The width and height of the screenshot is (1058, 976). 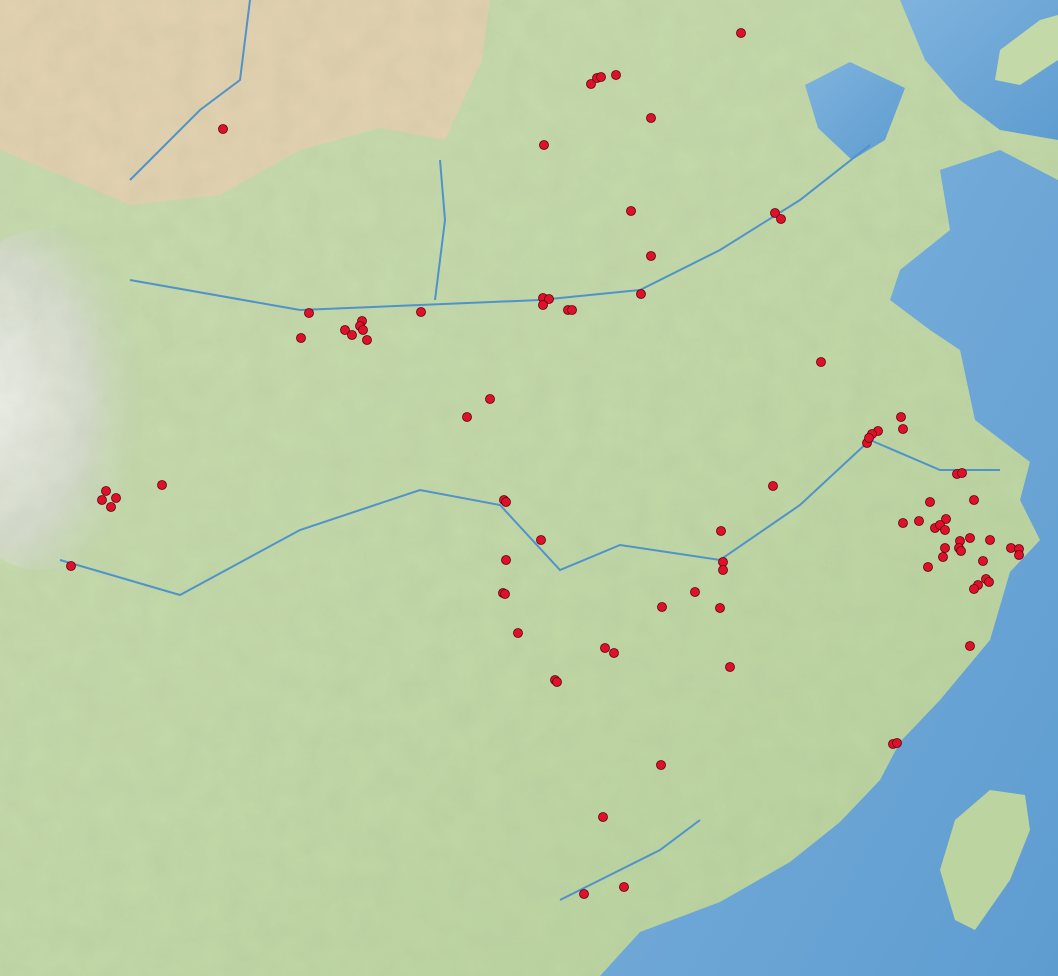 What do you see at coordinates (979, 70) in the screenshot?
I see `yellow-sea-north` at bounding box center [979, 70].